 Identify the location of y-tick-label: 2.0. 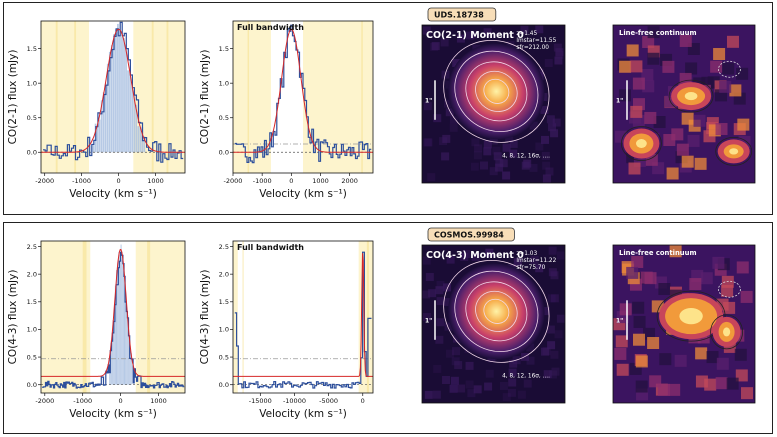
(32, 274).